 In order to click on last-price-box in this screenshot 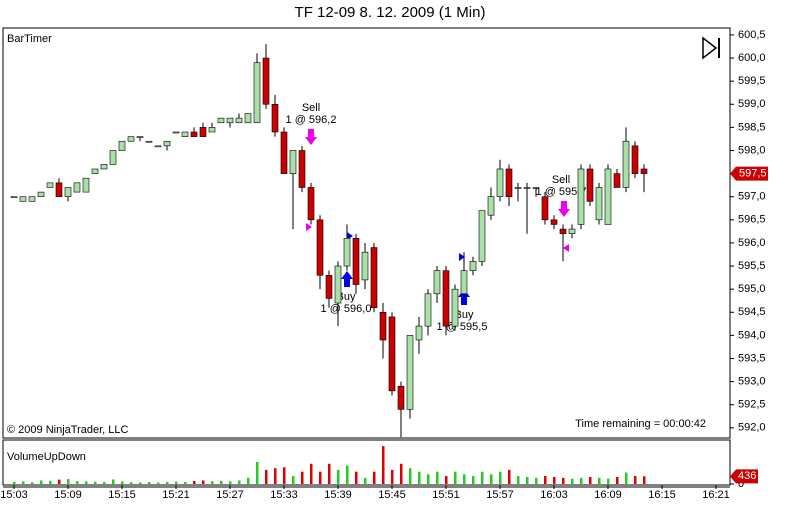, I will do `click(749, 173)`.